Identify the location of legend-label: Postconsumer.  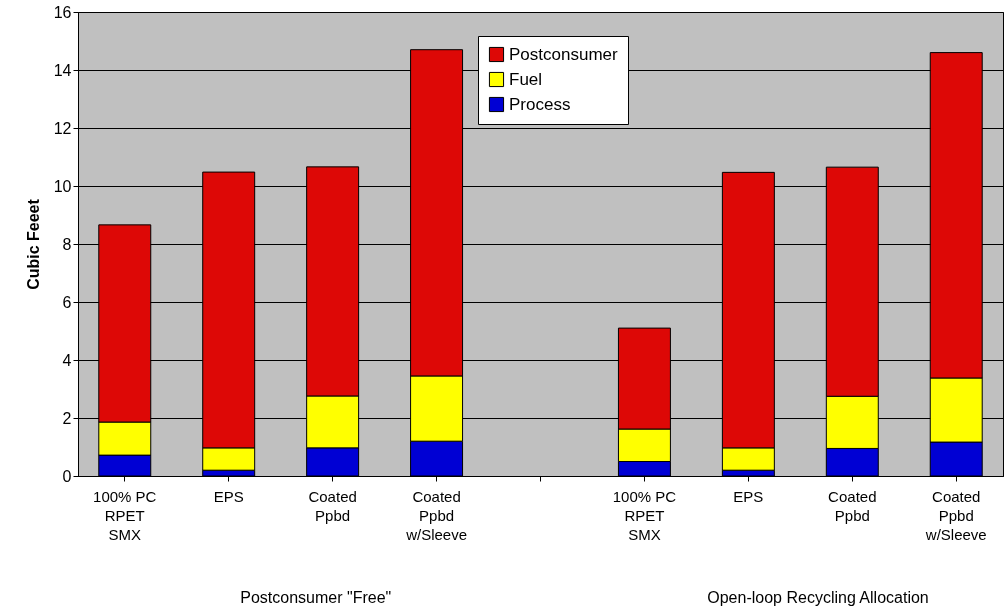
(563, 54).